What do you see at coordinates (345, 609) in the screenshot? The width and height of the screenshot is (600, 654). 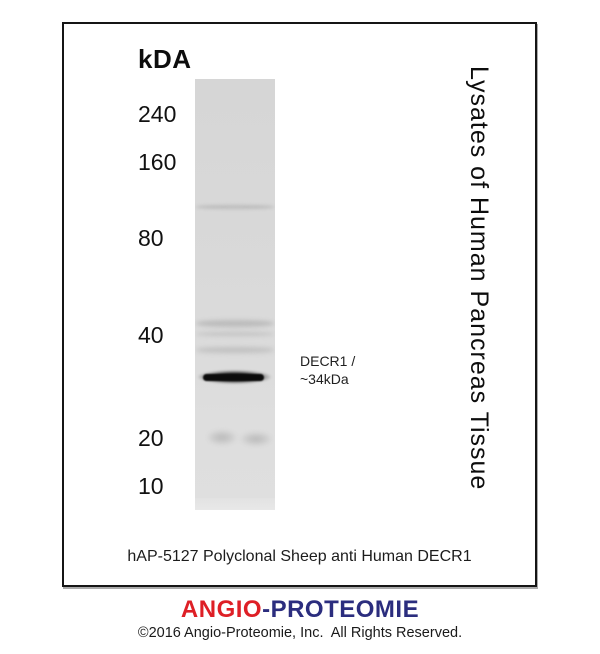 I see `brand-part-proteomie: PROTEOMIE` at bounding box center [345, 609].